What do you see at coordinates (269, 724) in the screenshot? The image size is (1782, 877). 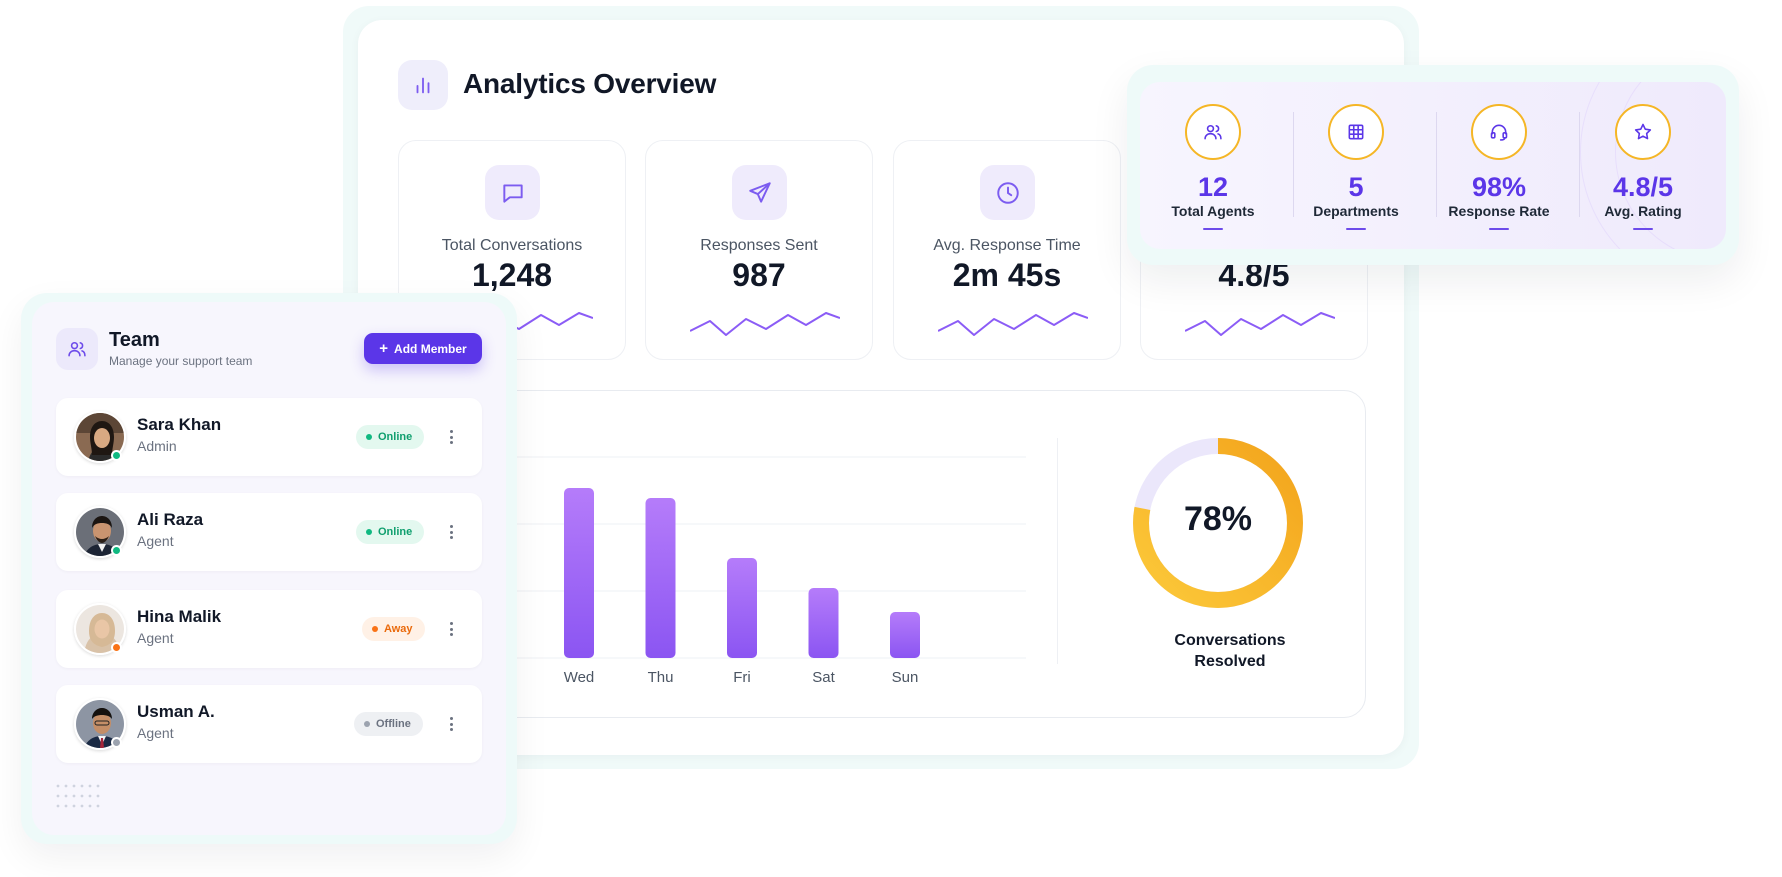 I see `team-member-row: Usman A. Agent Offline` at bounding box center [269, 724].